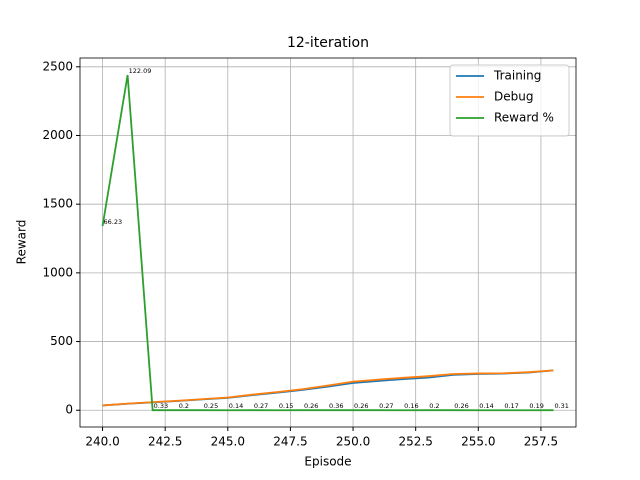  Describe the element at coordinates (524, 118) in the screenshot. I see `legend-label: Reward %` at that location.